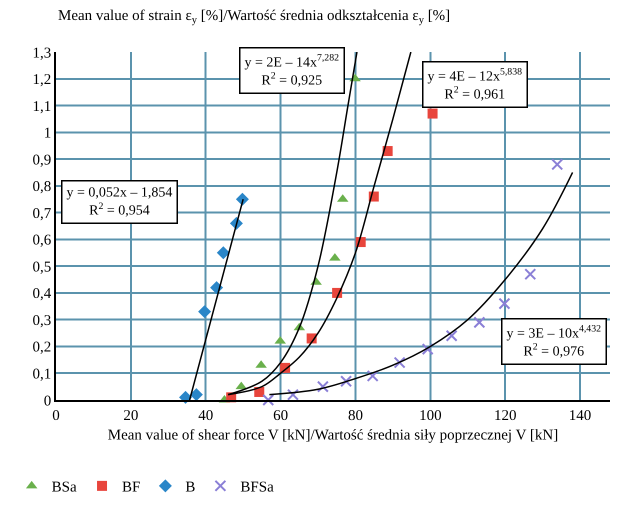 This screenshot has height=515, width=634. What do you see at coordinates (42, 240) in the screenshot?
I see `y-tick-label: 0,6` at bounding box center [42, 240].